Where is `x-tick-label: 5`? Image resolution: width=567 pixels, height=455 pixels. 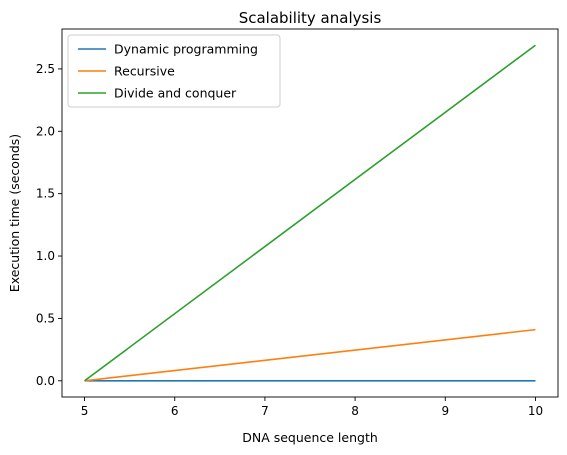
x-tick-label: 5 is located at coordinates (85, 411).